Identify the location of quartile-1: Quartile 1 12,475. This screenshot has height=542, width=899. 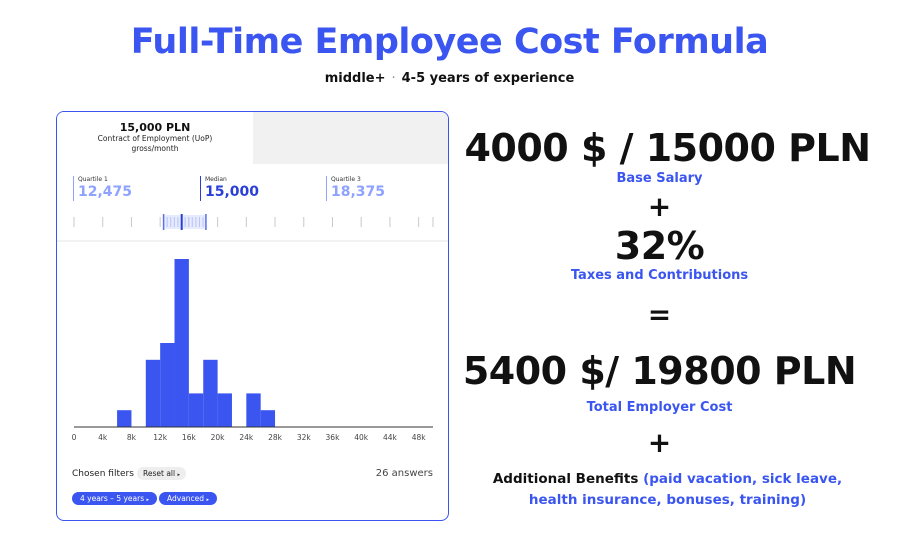
(102, 188).